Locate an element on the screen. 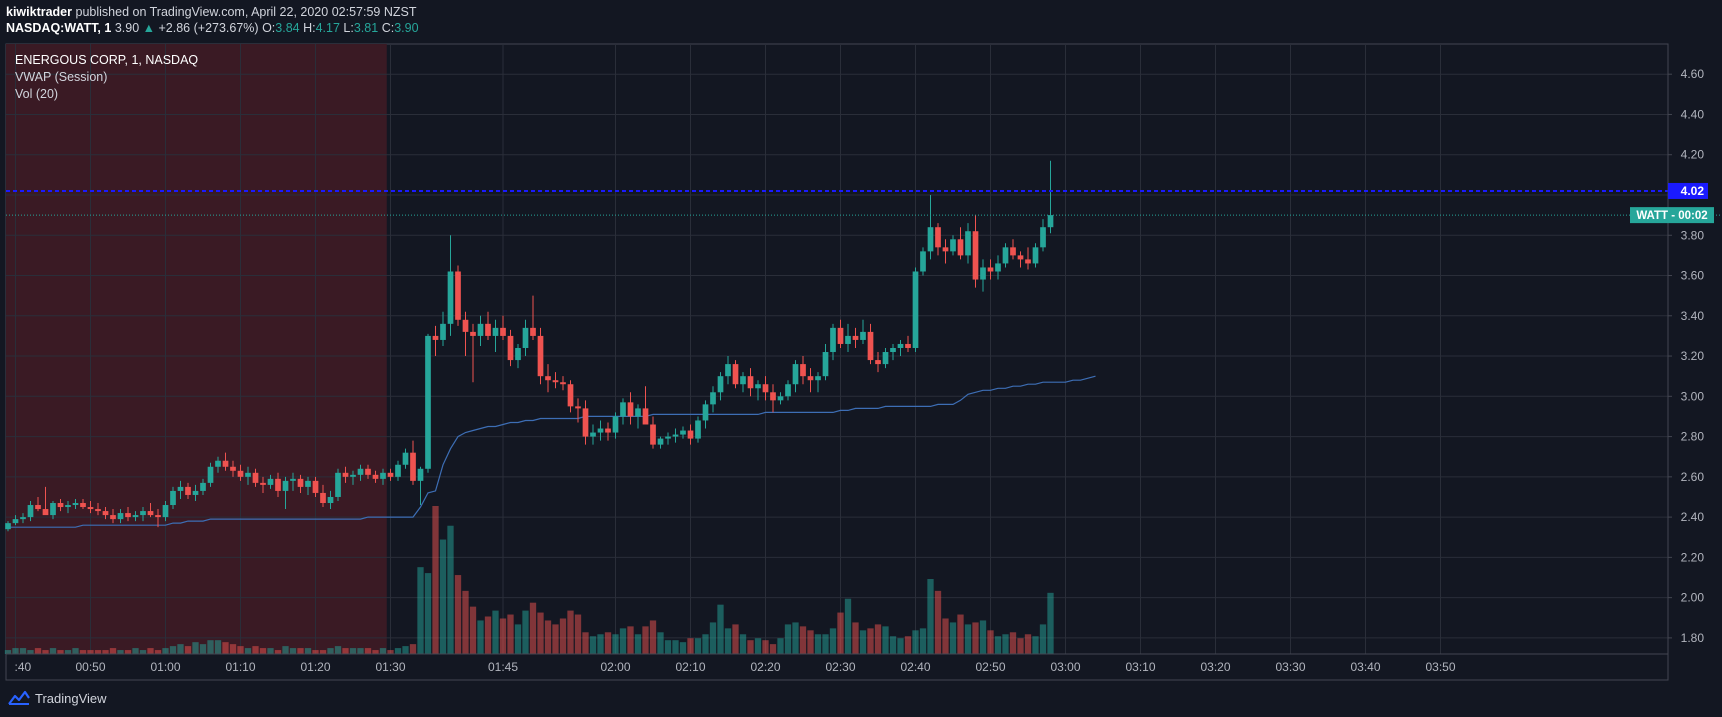 This screenshot has height=717, width=1722. chart-title: ENERGOUS CORP, 1, NASDAQ is located at coordinates (107, 60).